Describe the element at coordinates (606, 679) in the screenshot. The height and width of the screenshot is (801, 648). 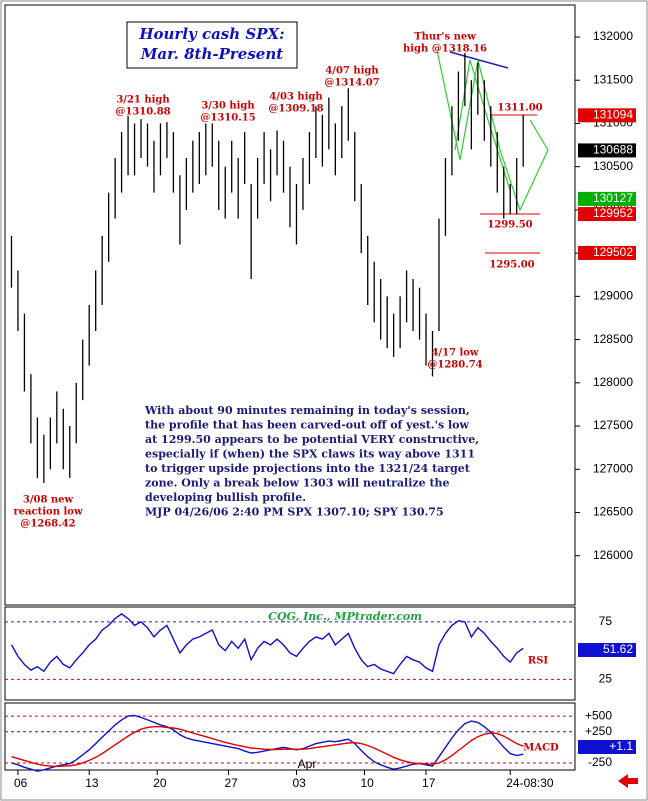
I see `y-tick-label: 25` at that location.